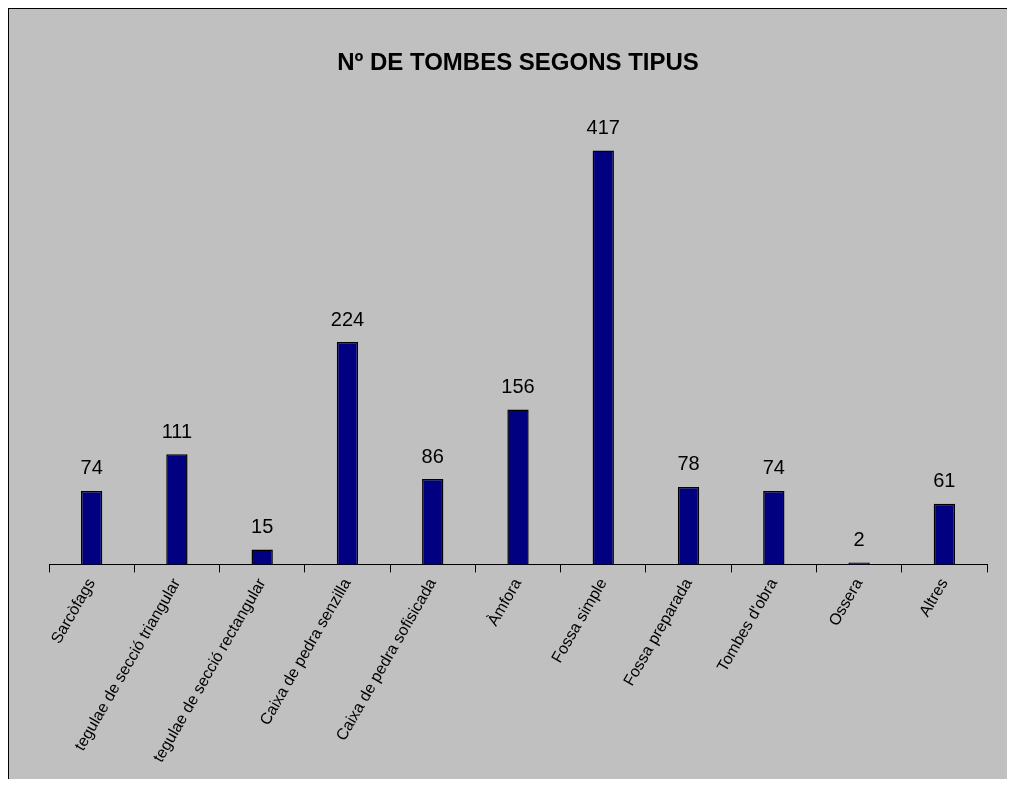 The image size is (1009, 785). I want to click on chart-title: Nº DE TOMBES SEGONS TIPUS, so click(518, 62).